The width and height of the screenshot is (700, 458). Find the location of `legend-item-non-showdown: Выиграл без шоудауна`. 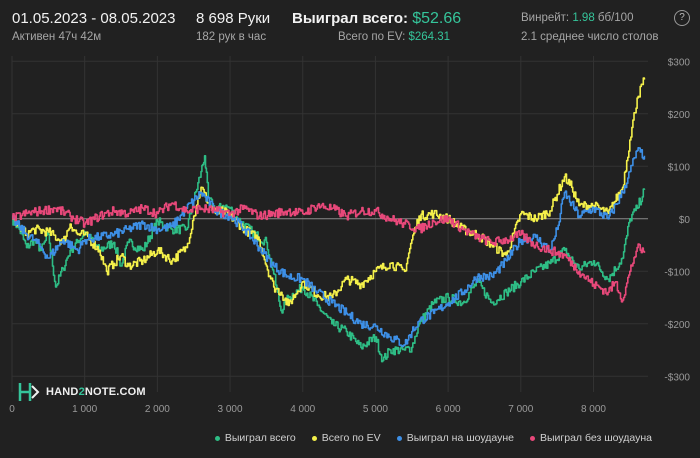

legend-item-non-showdown: Выиграл без шоудауна is located at coordinates (591, 438).